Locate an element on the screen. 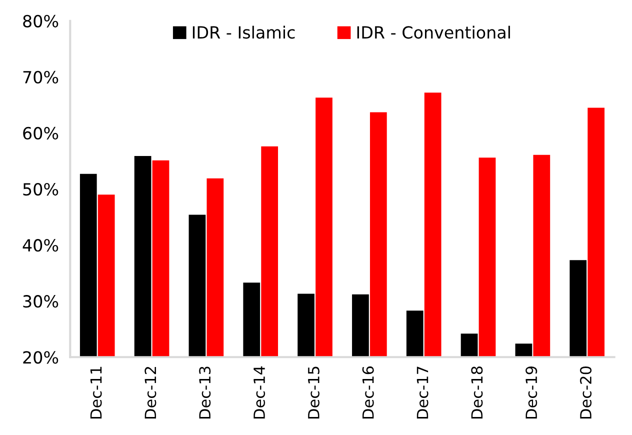 The height and width of the screenshot is (435, 632). x-tick-label: Dec-11 is located at coordinates (96, 392).